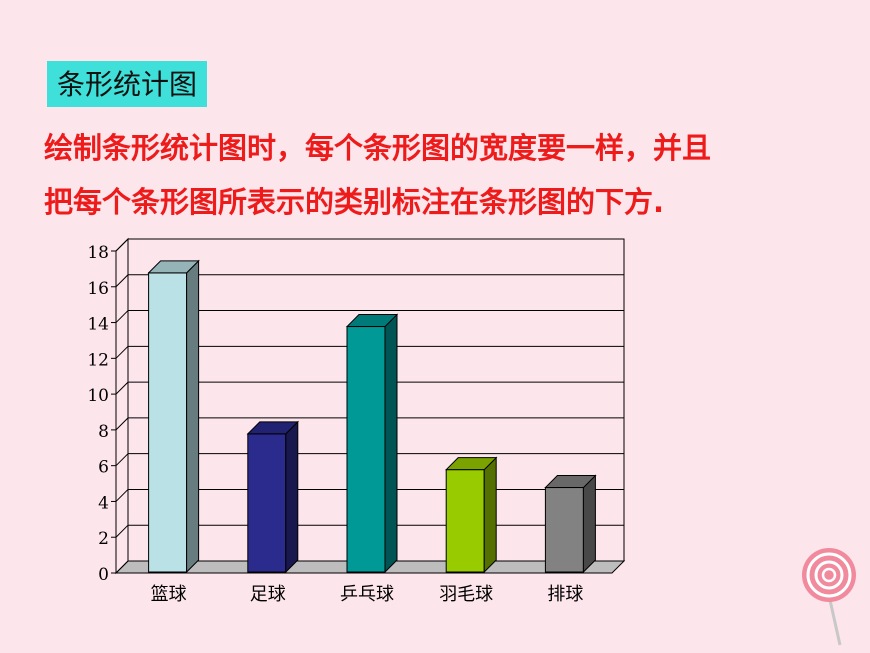 This screenshot has width=870, height=653. I want to click on x-category-label: 乒乓球, so click(367, 594).